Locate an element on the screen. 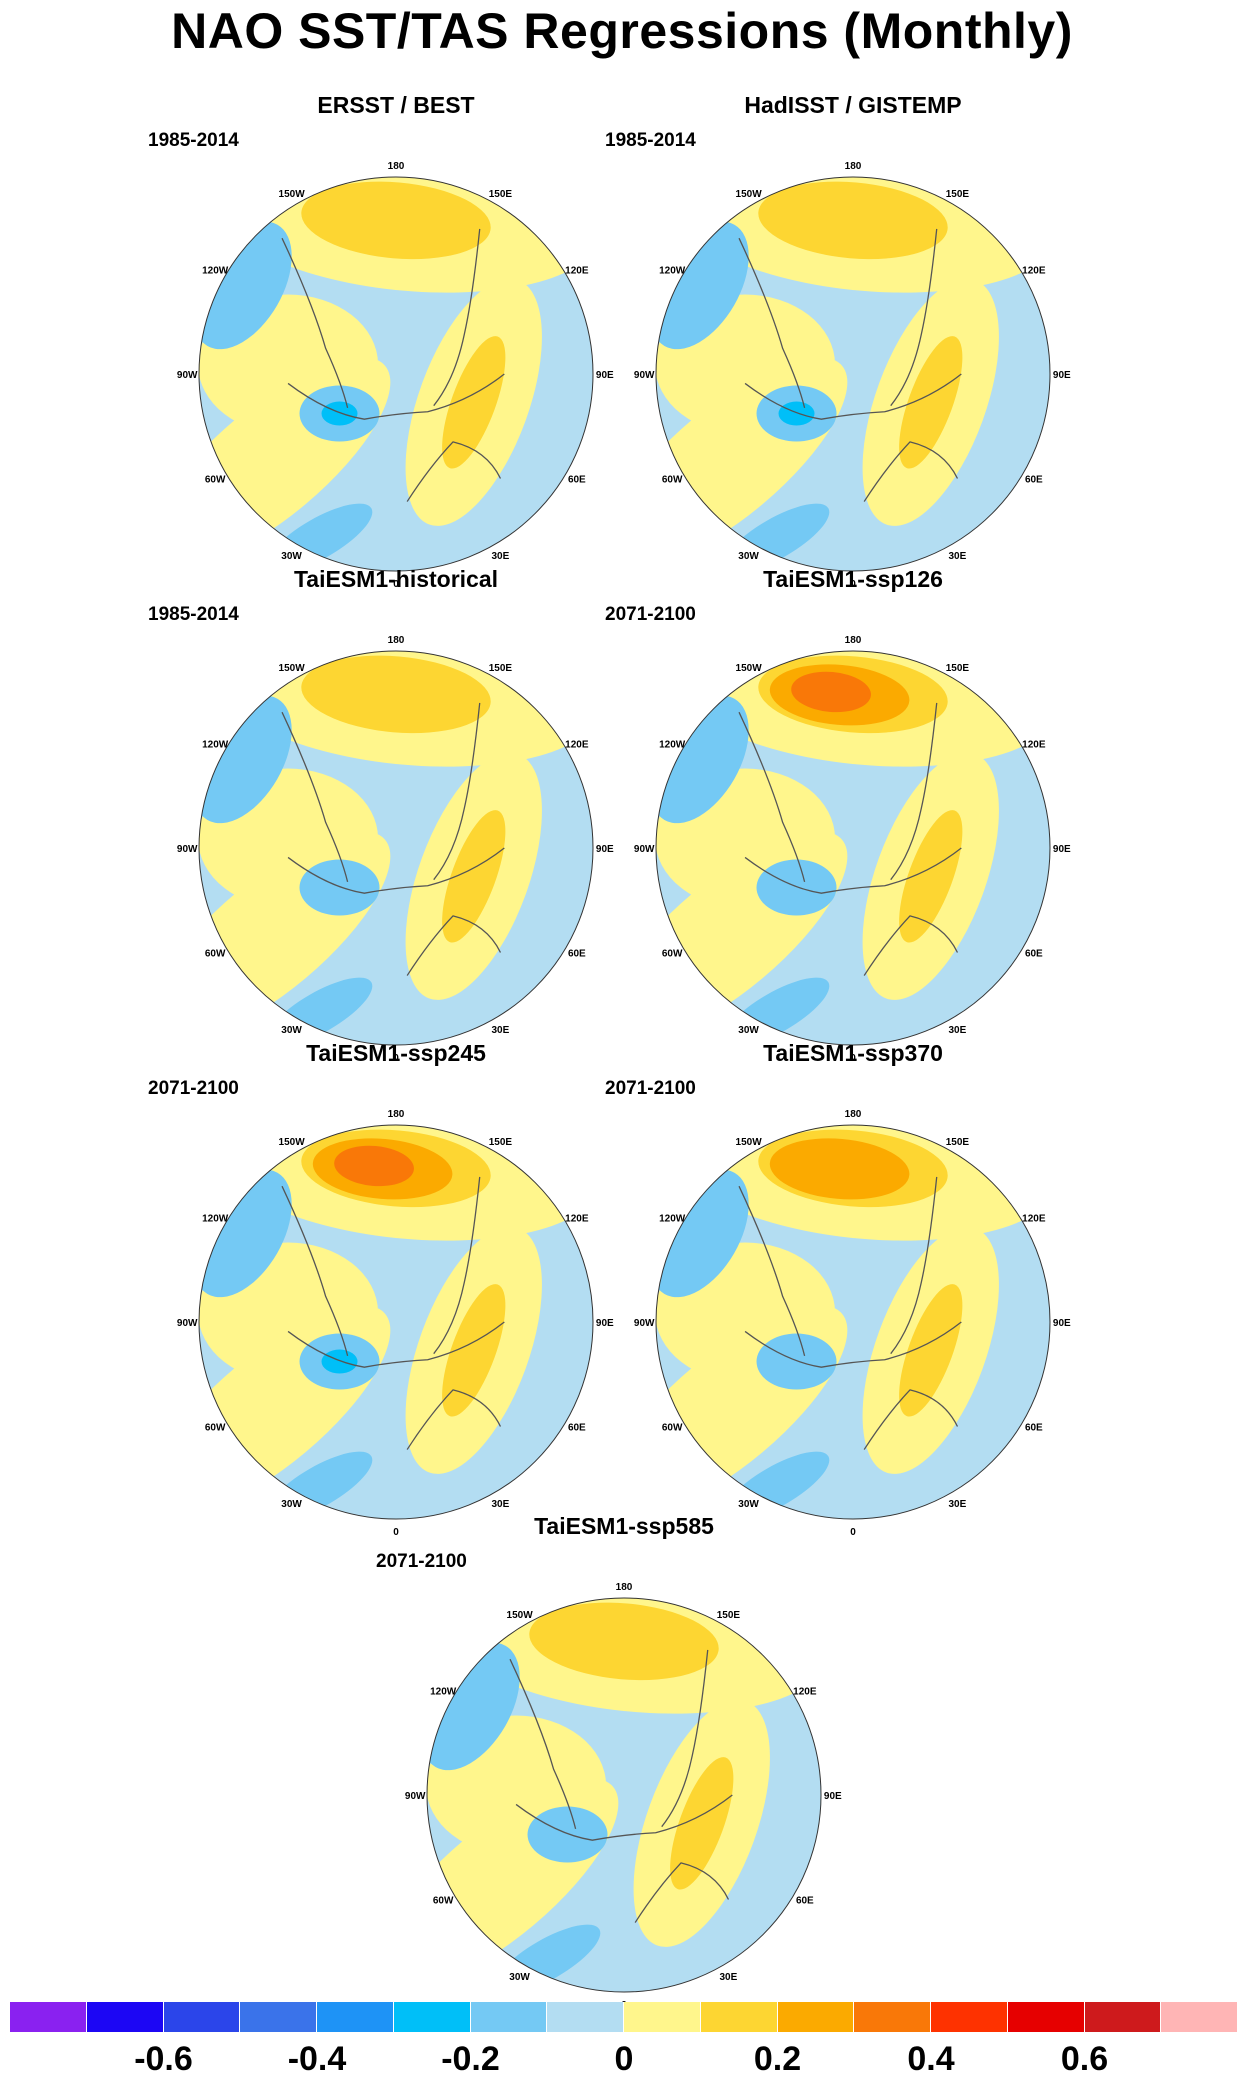  colorbar-tick-label: -0.4 is located at coordinates (317, 2059).